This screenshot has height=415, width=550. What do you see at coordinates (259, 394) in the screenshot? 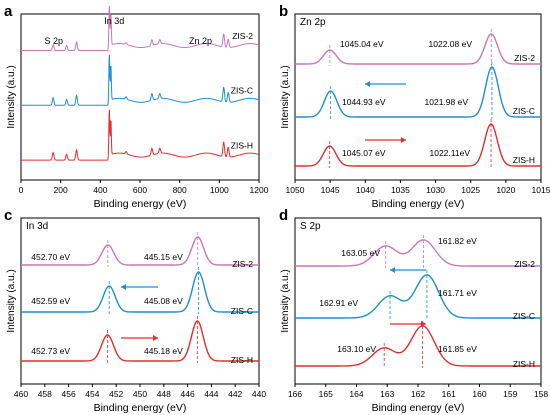
I see `x-tick-label: 440` at bounding box center [259, 394].